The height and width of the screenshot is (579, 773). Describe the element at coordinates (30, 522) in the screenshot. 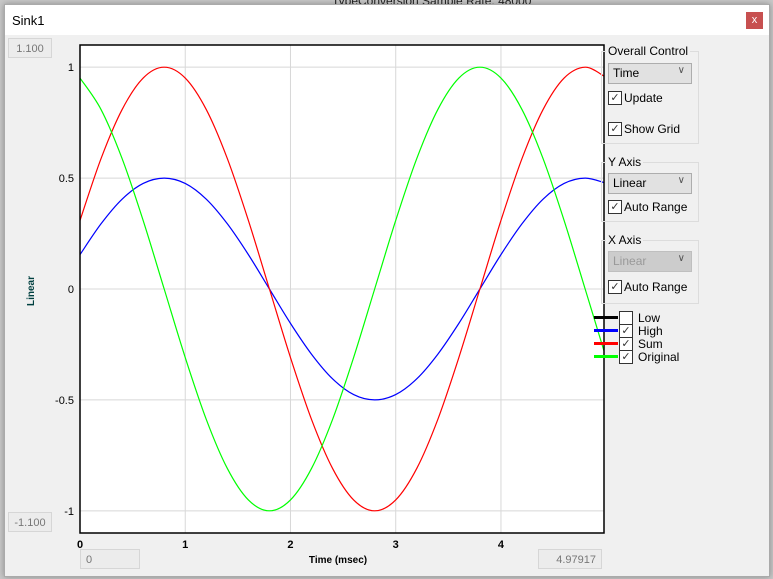

I see `y-min-field: -1.100` at that location.